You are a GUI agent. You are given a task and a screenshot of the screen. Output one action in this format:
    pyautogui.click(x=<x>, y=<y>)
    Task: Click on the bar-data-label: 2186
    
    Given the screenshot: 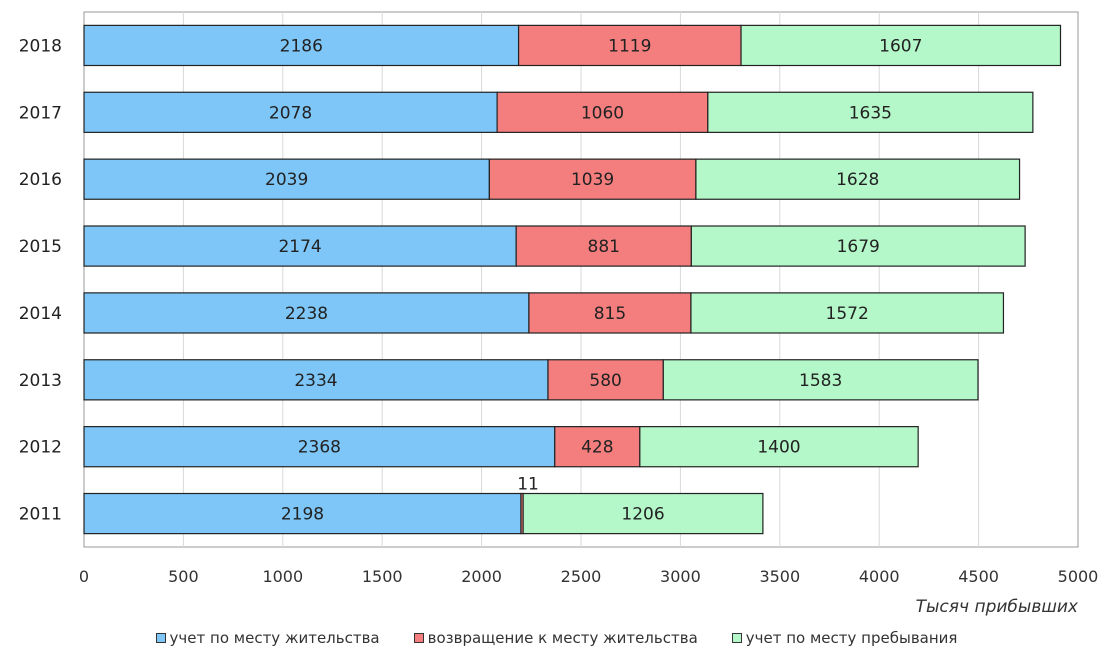 What is the action you would take?
    pyautogui.click(x=301, y=46)
    